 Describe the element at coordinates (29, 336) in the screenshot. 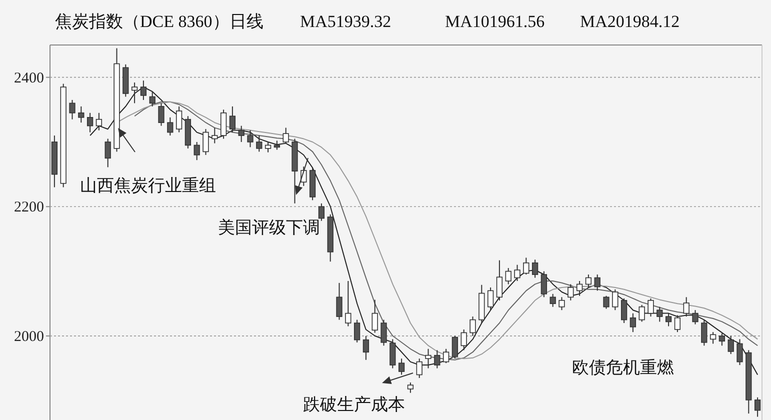

I see `y-tick-label: 2000` at that location.